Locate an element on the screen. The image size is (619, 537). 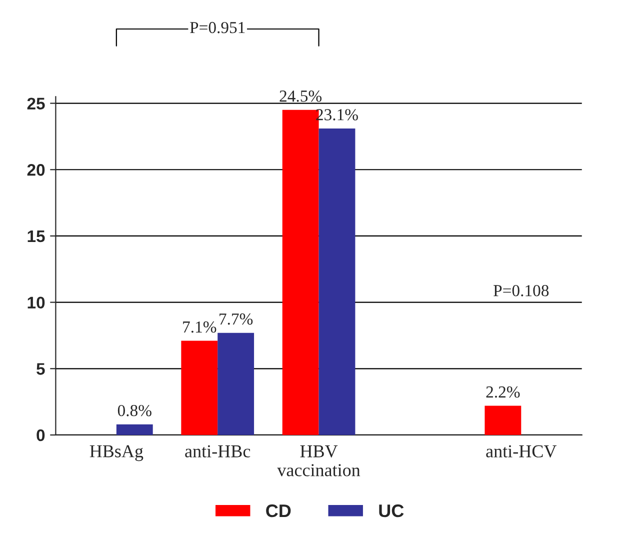
y-tick-label: 0 is located at coordinates (40, 435).